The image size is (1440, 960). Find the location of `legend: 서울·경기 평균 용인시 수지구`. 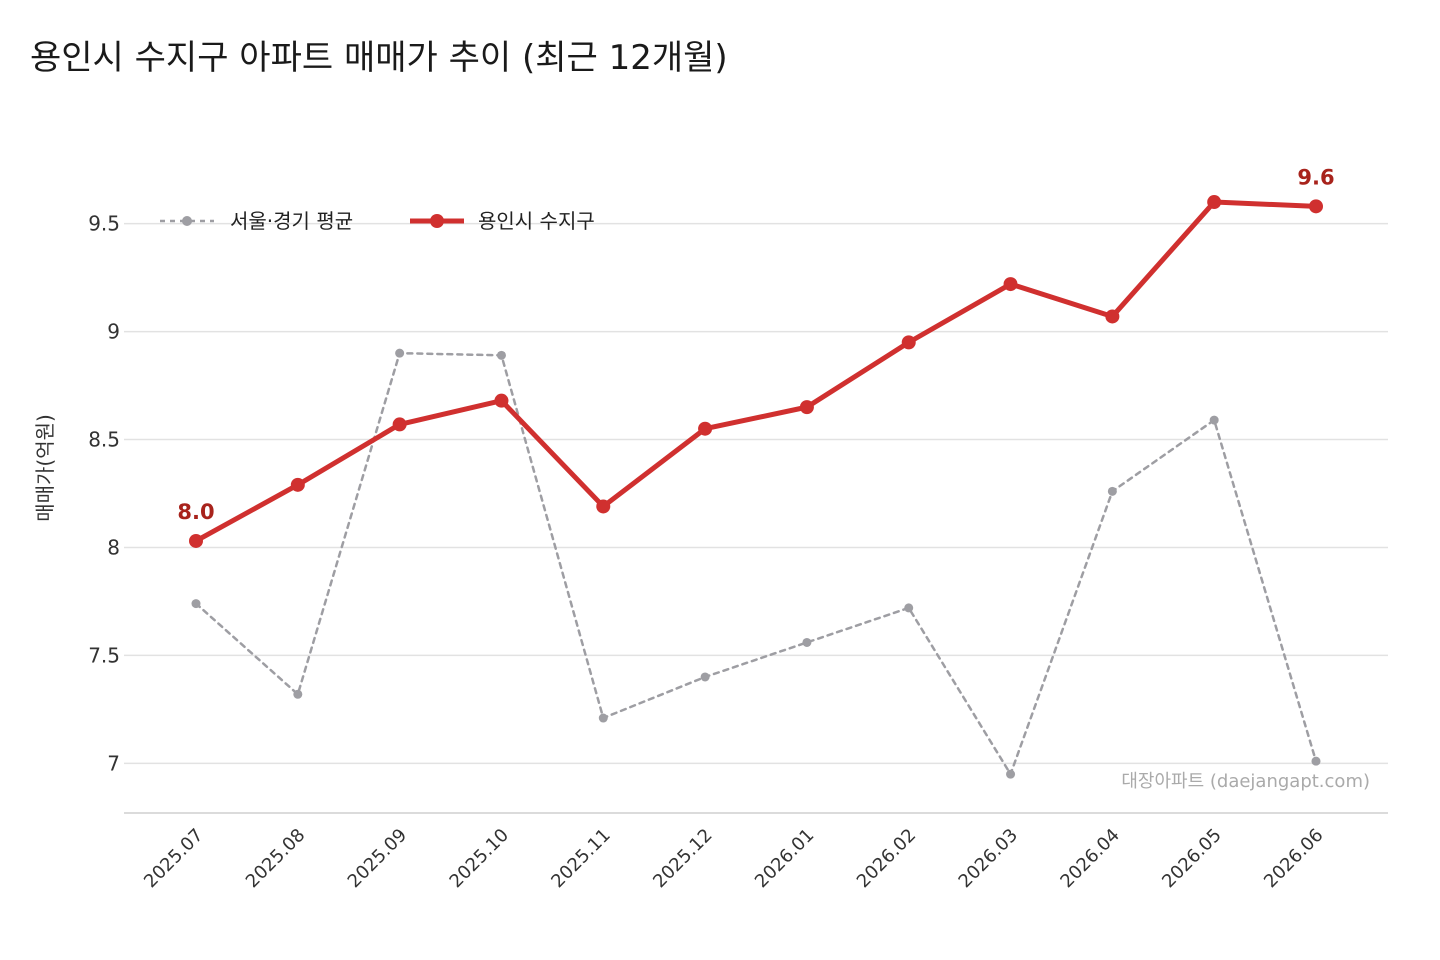

legend: 서울·경기 평균 용인시 수지구 is located at coordinates (377, 221).